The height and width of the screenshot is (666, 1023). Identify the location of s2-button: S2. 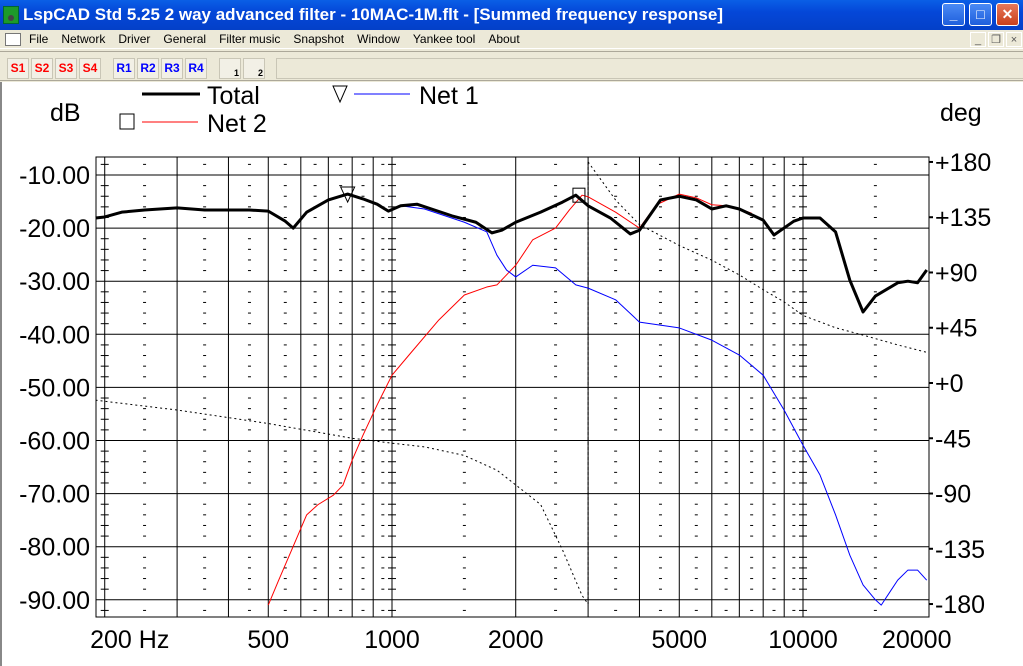
(42, 68).